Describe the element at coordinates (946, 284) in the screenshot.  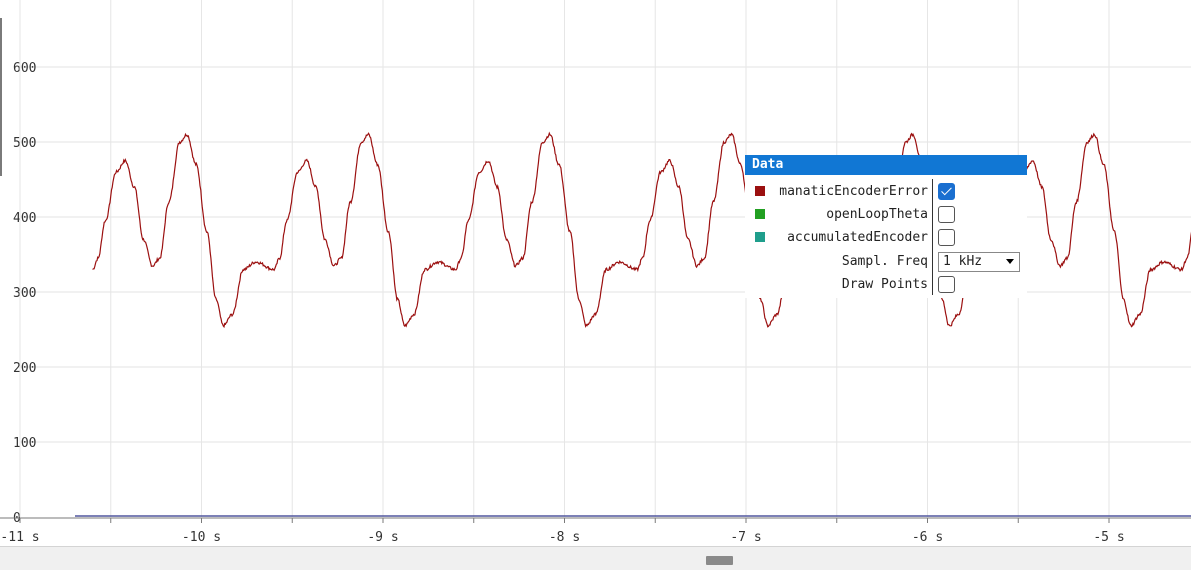
I see `draw-points-checkbox` at that location.